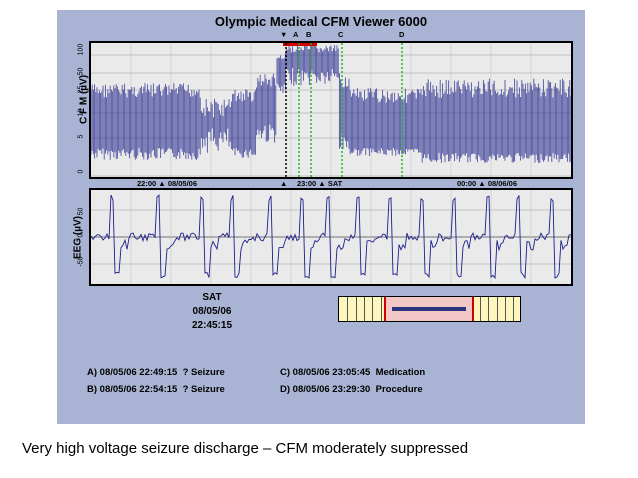 This screenshot has height=478, width=638. I want to click on scroller-window, so click(429, 309).